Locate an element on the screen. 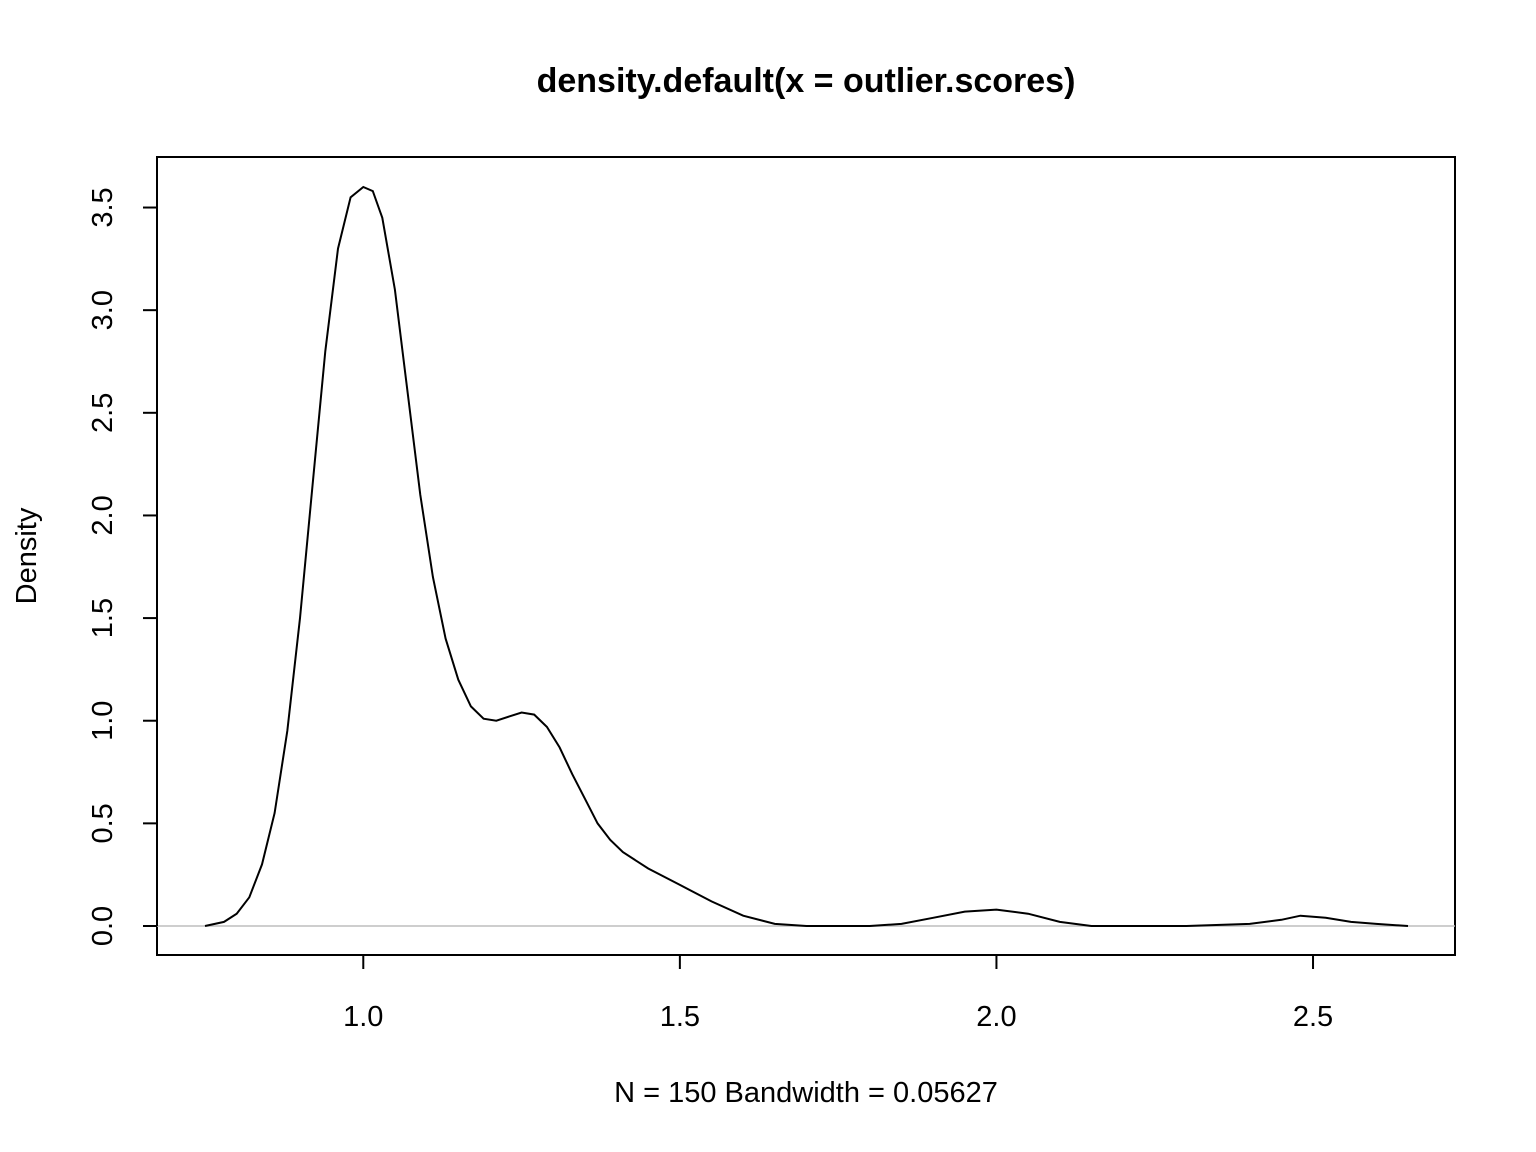  x-tick-label: 2.5 is located at coordinates (1313, 1017).